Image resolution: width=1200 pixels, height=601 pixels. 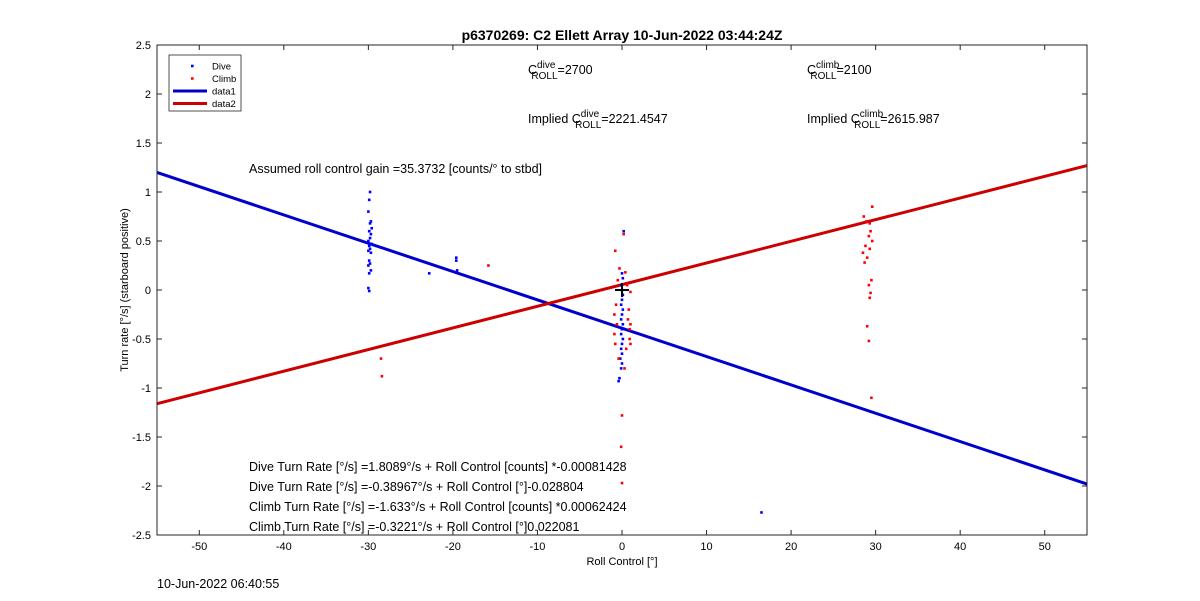 What do you see at coordinates (876, 547) in the screenshot?
I see `x-tick-label: 30` at bounding box center [876, 547].